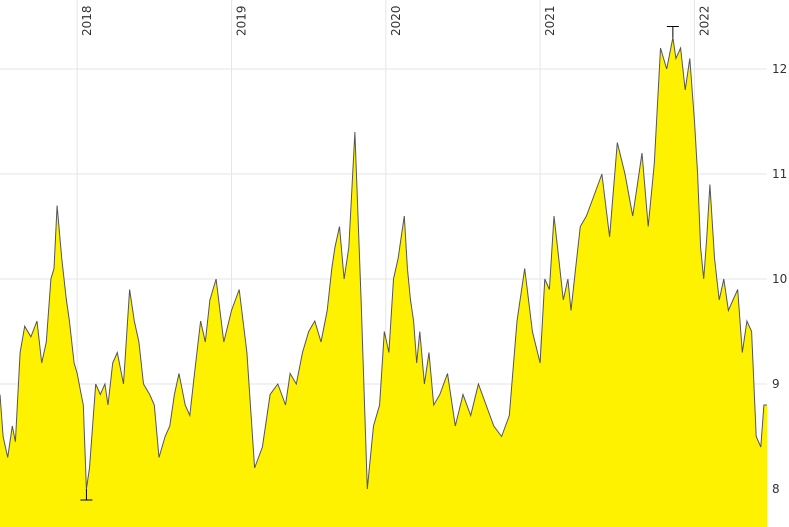  I want to click on y-tick-label-11: 11, so click(779, 174).